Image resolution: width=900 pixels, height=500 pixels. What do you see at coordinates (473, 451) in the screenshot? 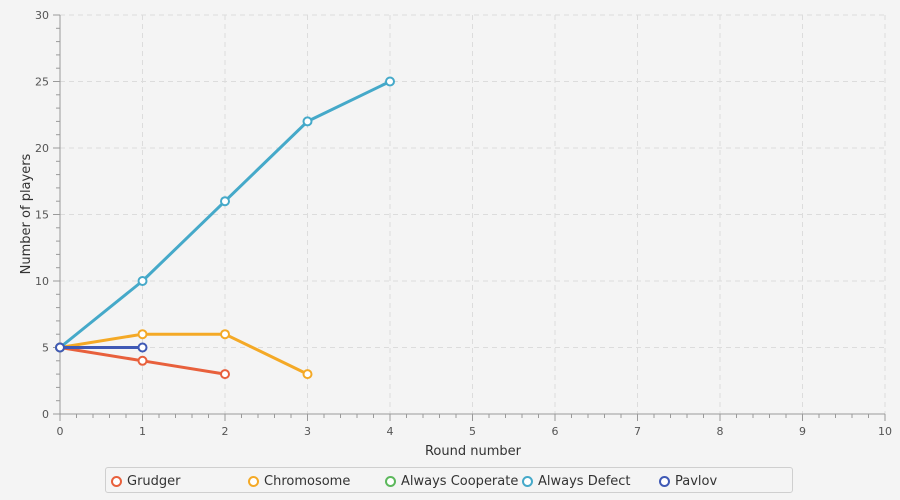
I see `x-axis-title: Round number` at bounding box center [473, 451].